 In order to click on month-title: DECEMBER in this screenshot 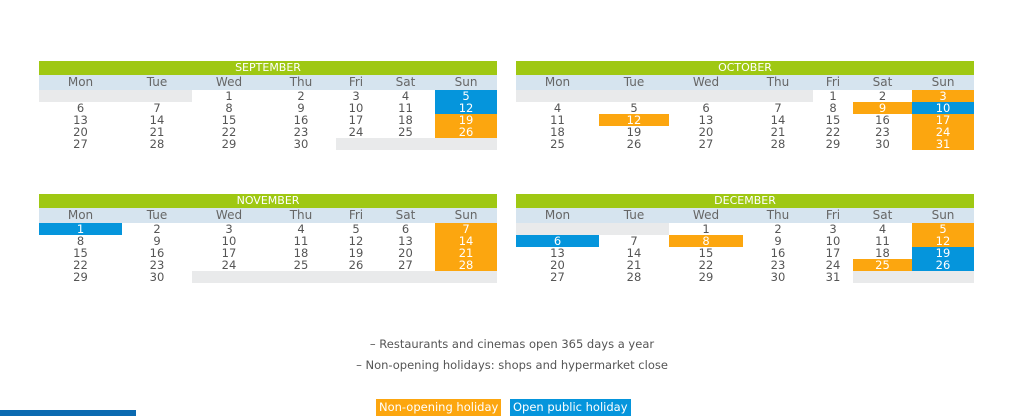, I will do `click(745, 201)`.